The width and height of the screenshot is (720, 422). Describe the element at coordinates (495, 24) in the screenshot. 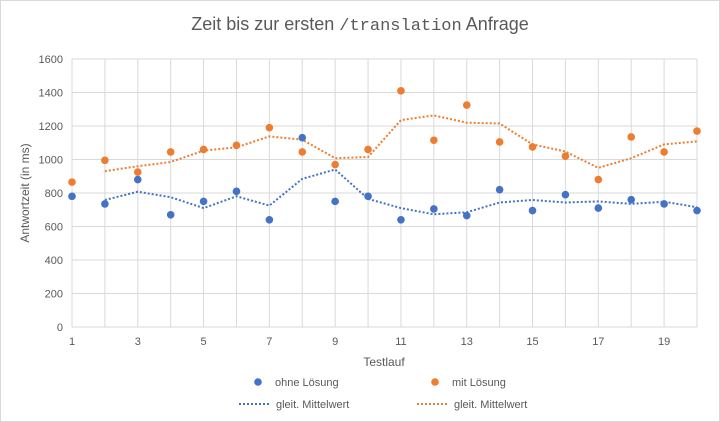

I see `chart-title-suffix: Anfrage` at that location.